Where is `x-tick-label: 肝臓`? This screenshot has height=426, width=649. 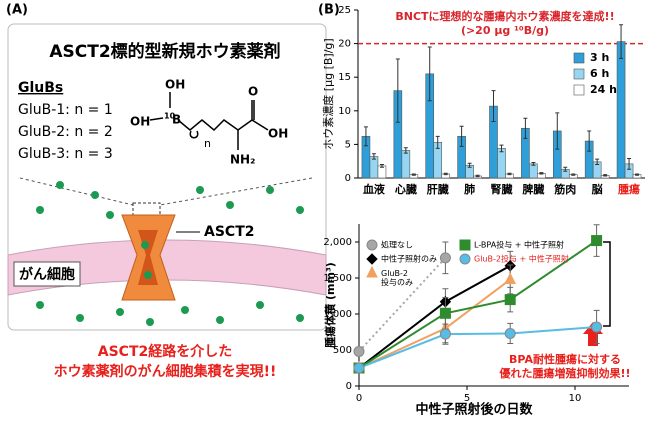 x-tick-label: 肝臓 is located at coordinates (438, 189).